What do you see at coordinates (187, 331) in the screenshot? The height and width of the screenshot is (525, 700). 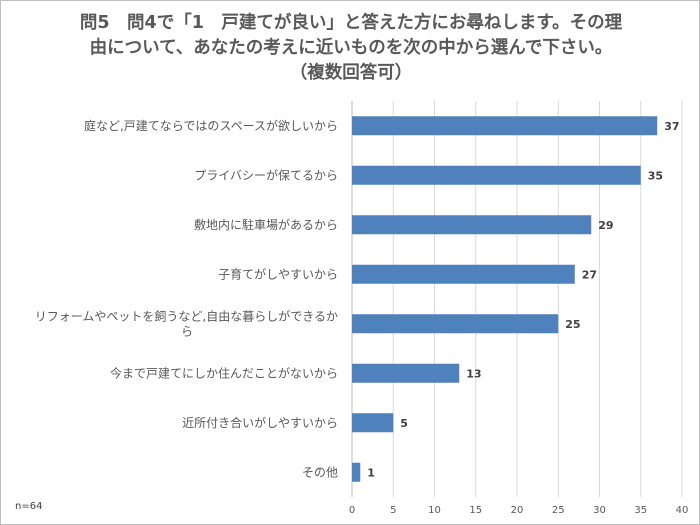 I see `category-label: ら` at bounding box center [187, 331].